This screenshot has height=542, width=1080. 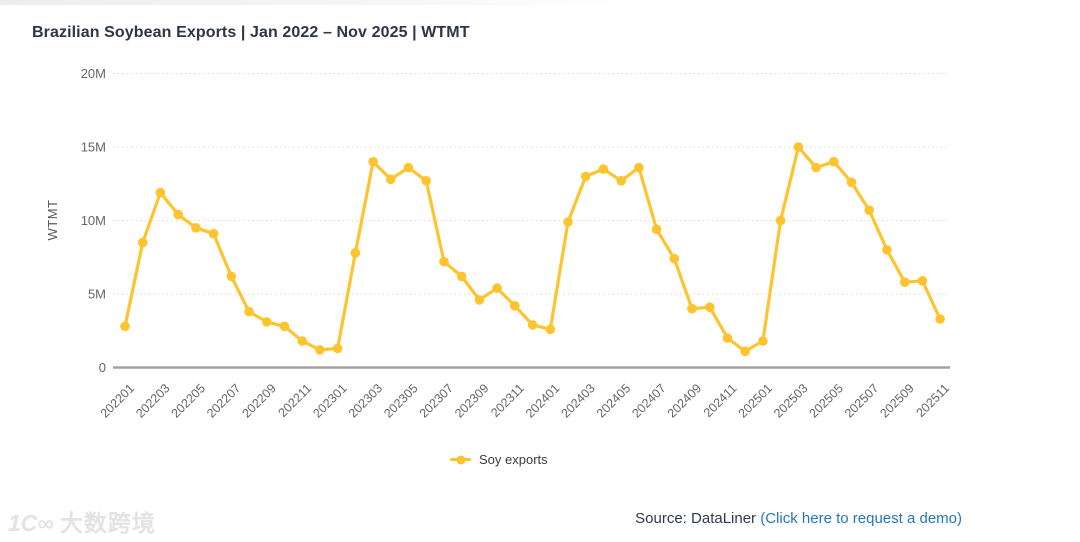 I want to click on x-tick-label: 202509, so click(x=896, y=400).